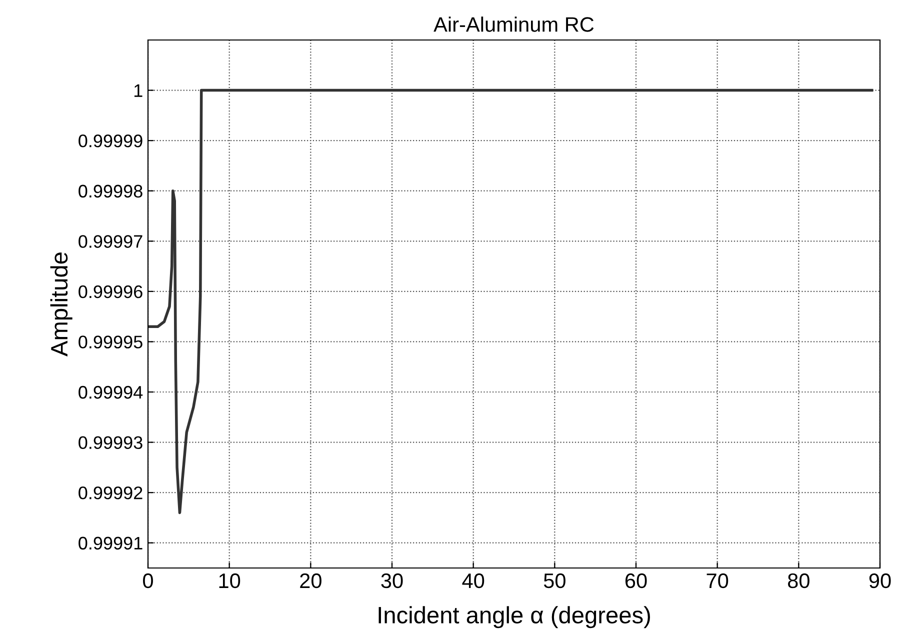 The height and width of the screenshot is (644, 903). I want to click on y-tick-label: 0.99994, so click(110, 392).